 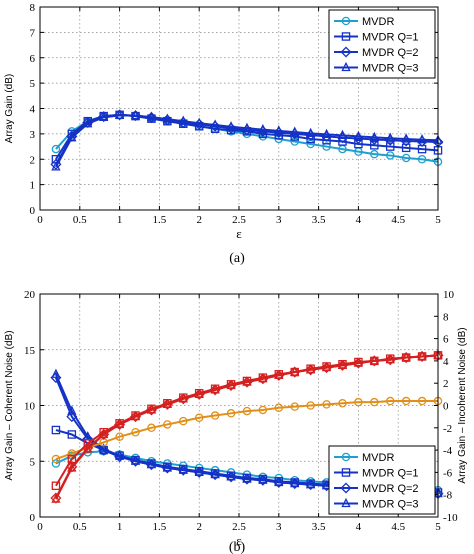 What do you see at coordinates (33, 33) in the screenshot?
I see `y-tick-label: 7` at bounding box center [33, 33].